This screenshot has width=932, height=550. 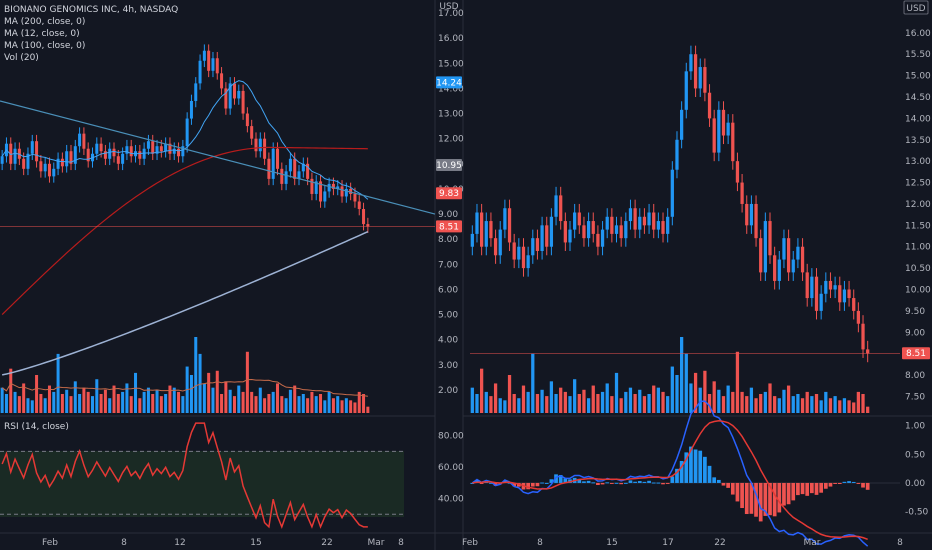 I want to click on currency-label: USD, so click(x=448, y=7).